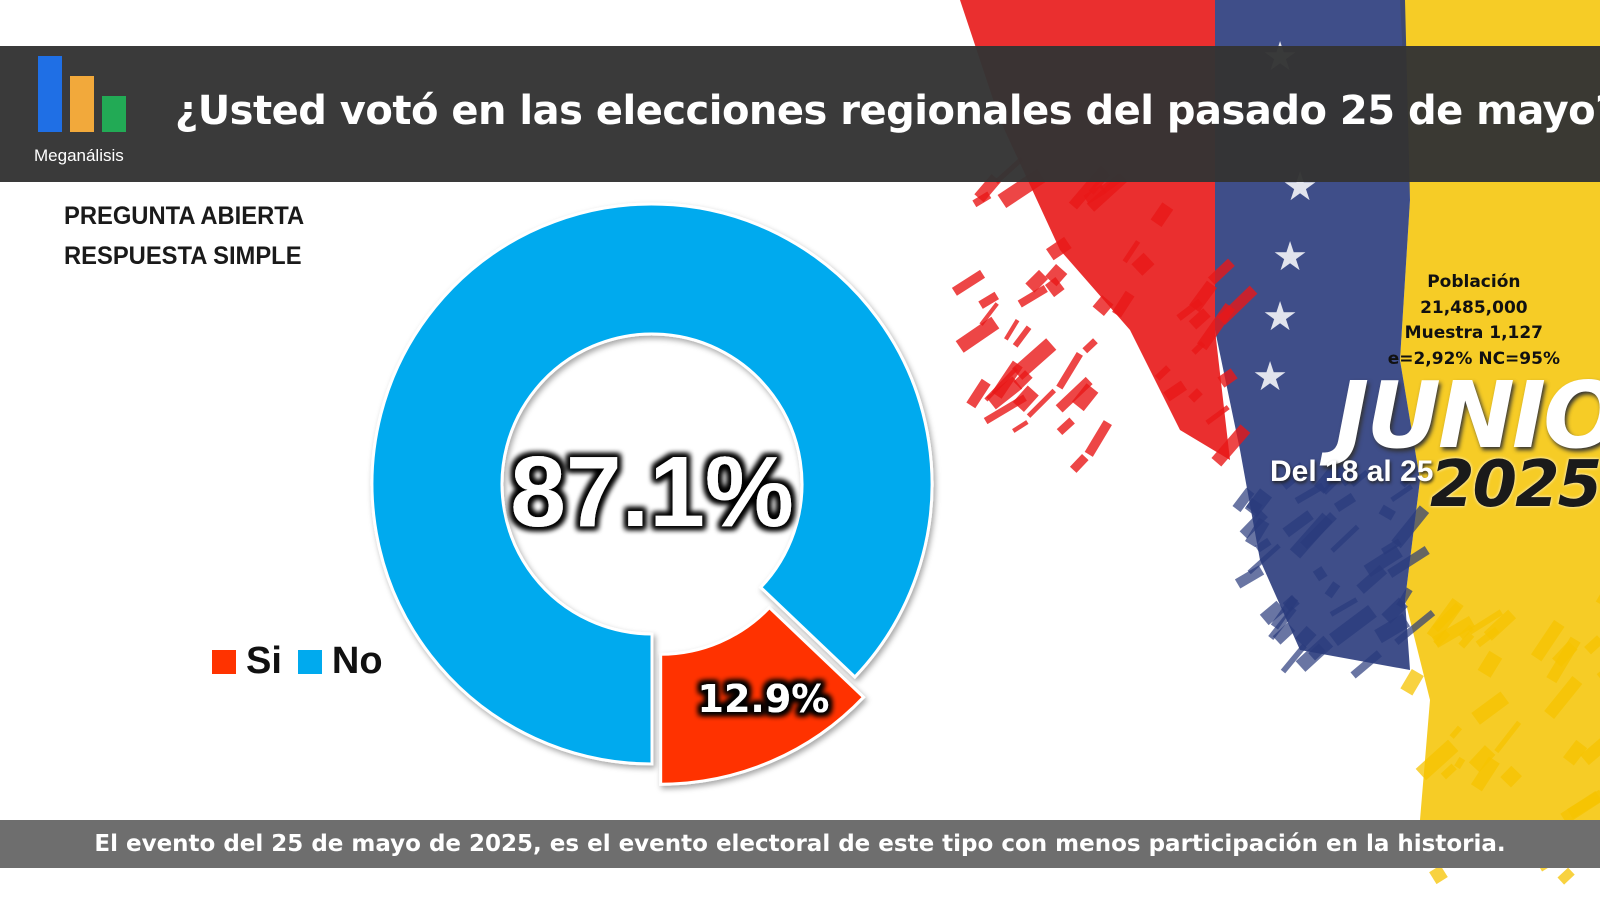 This screenshot has height=900, width=1600. What do you see at coordinates (184, 216) in the screenshot?
I see `question-type-line1: PREGUNTA ABIERTA` at bounding box center [184, 216].